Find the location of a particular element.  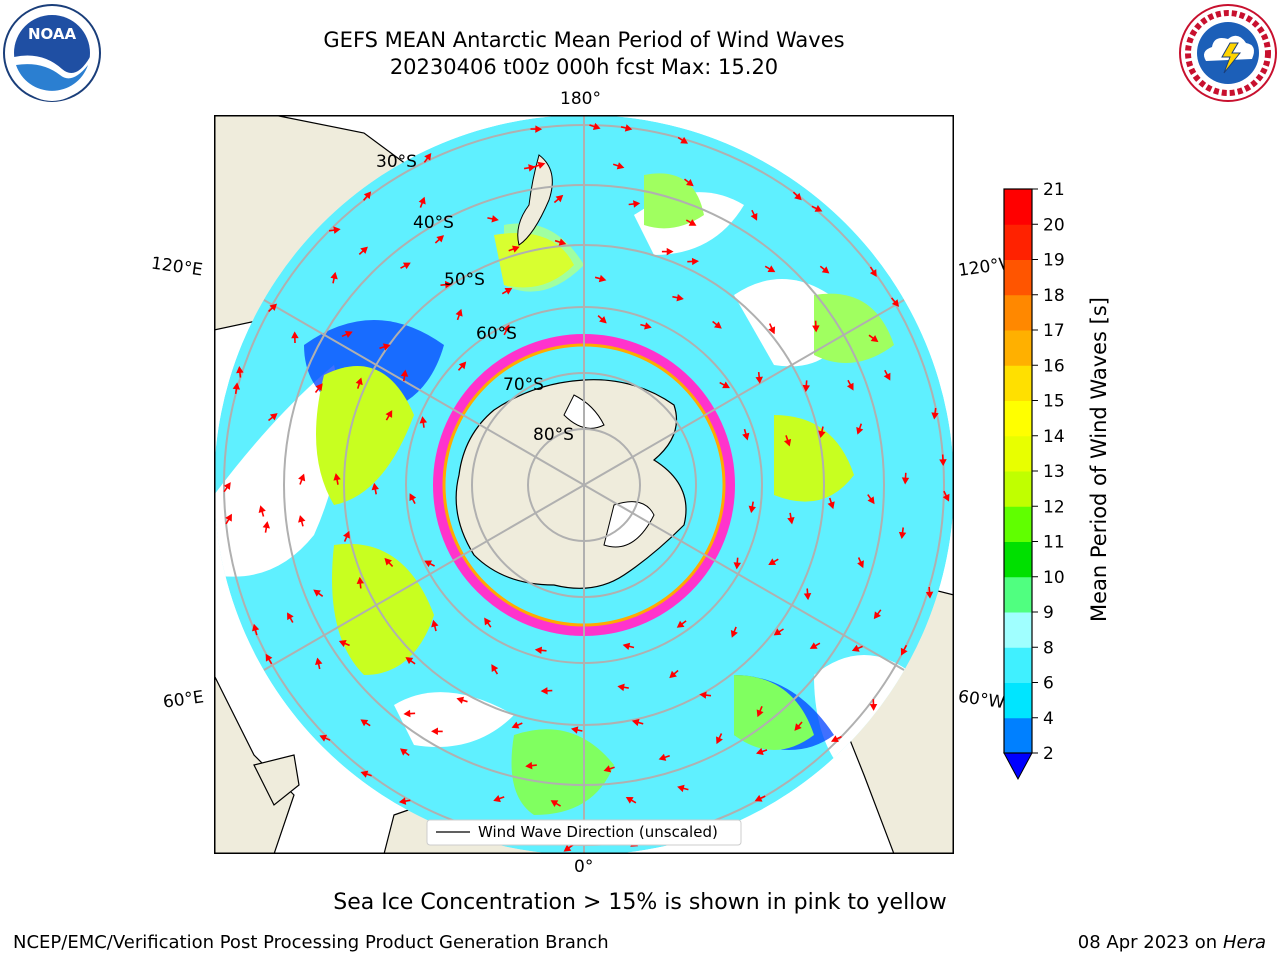

footer-date: 08 Apr 2023 on Hera is located at coordinates (1172, 942).